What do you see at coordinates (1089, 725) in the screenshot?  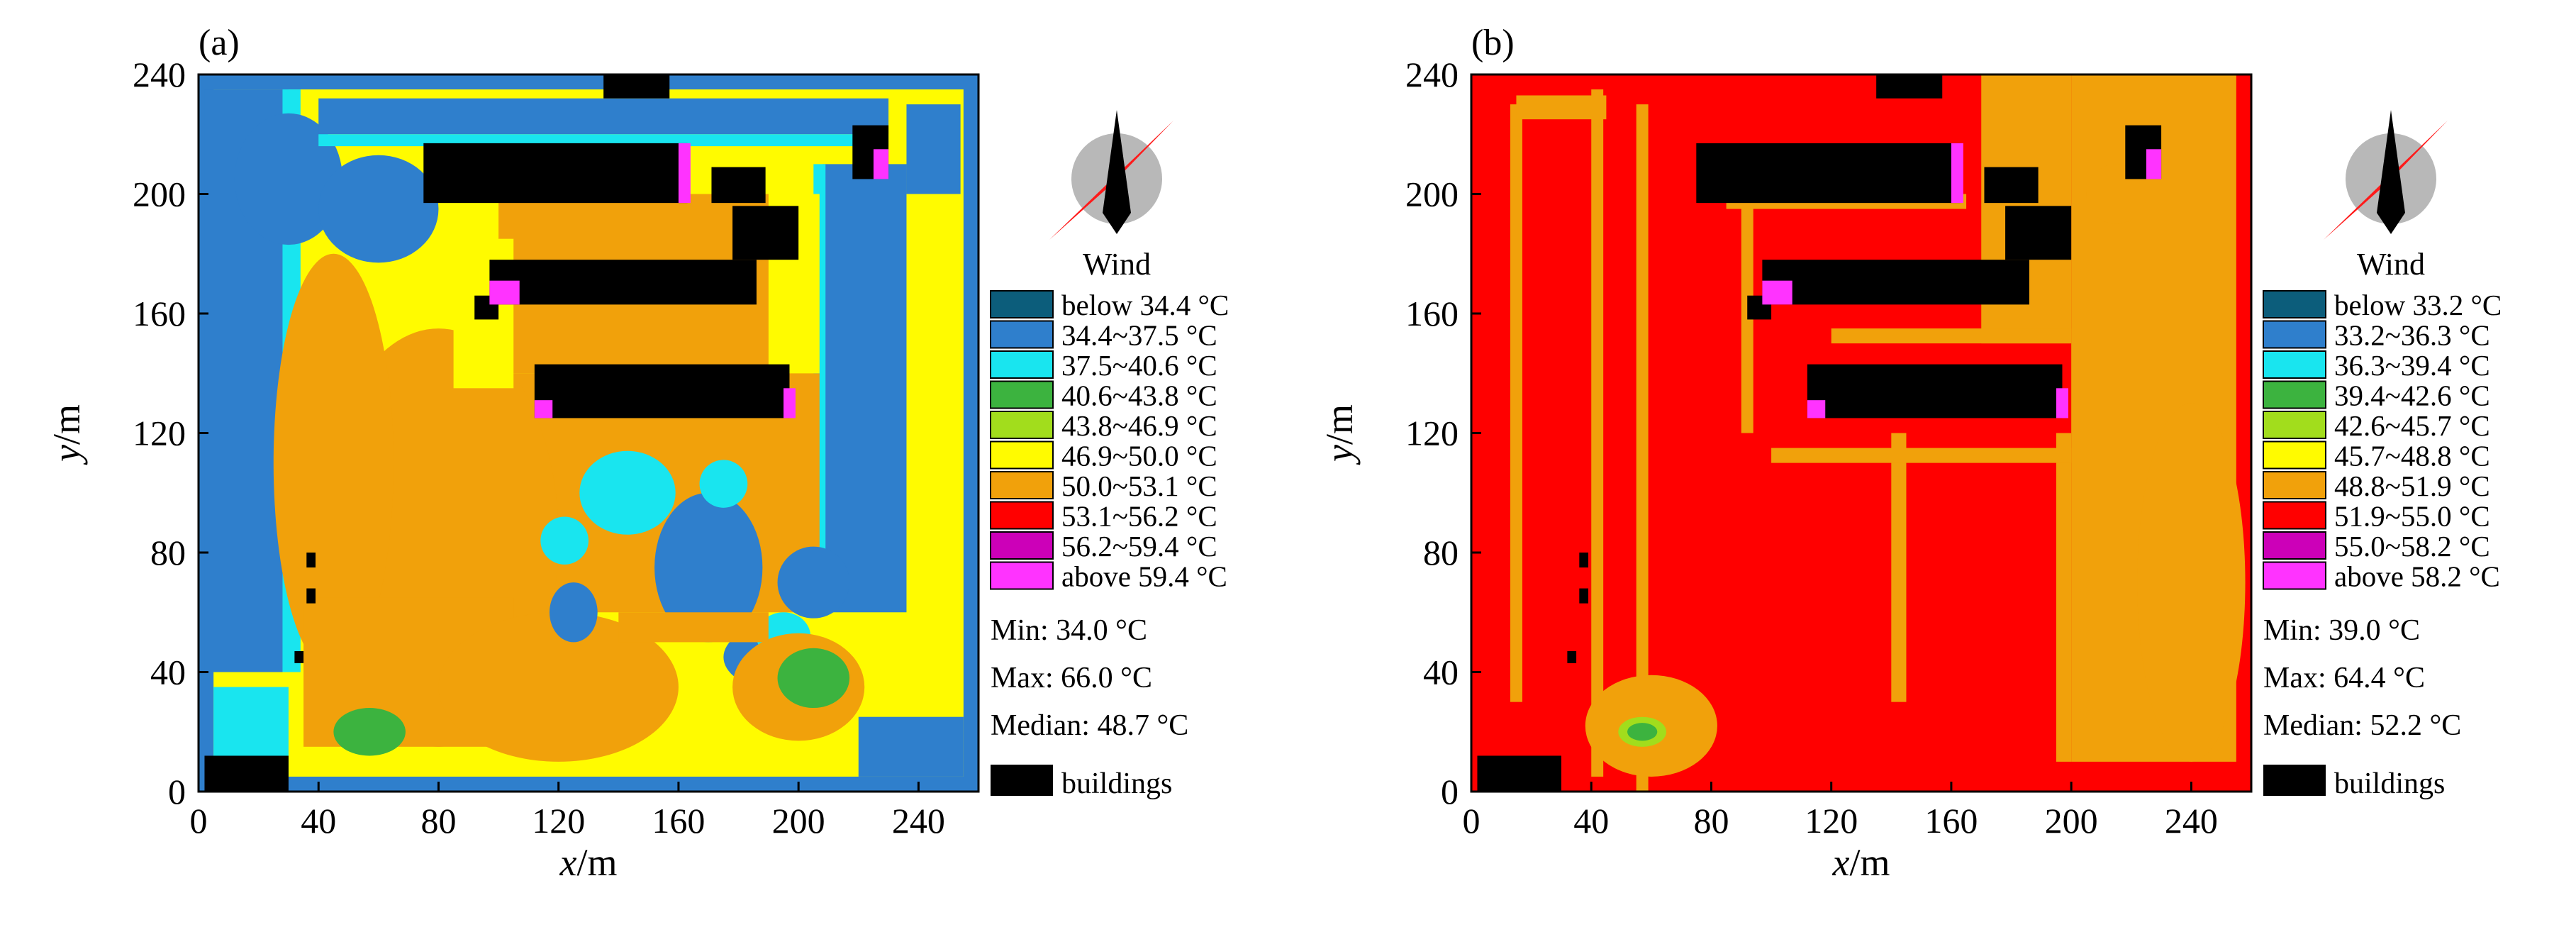 I see `stat-text: Median: 48.7 °C` at bounding box center [1089, 725].